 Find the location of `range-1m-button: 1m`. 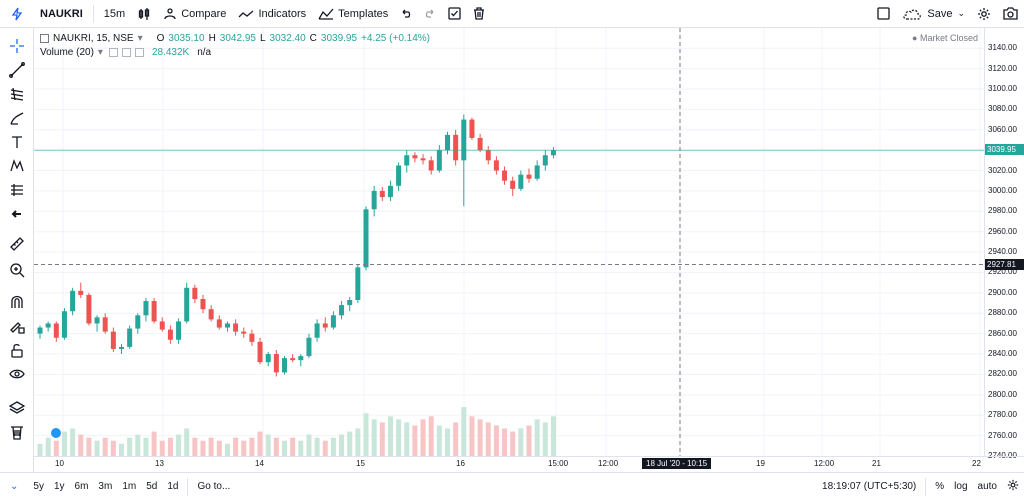

range-1m-button: 1m is located at coordinates (129, 486).